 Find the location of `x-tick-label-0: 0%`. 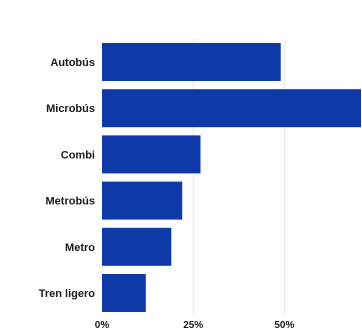

x-tick-label-0: 0% is located at coordinates (102, 325).